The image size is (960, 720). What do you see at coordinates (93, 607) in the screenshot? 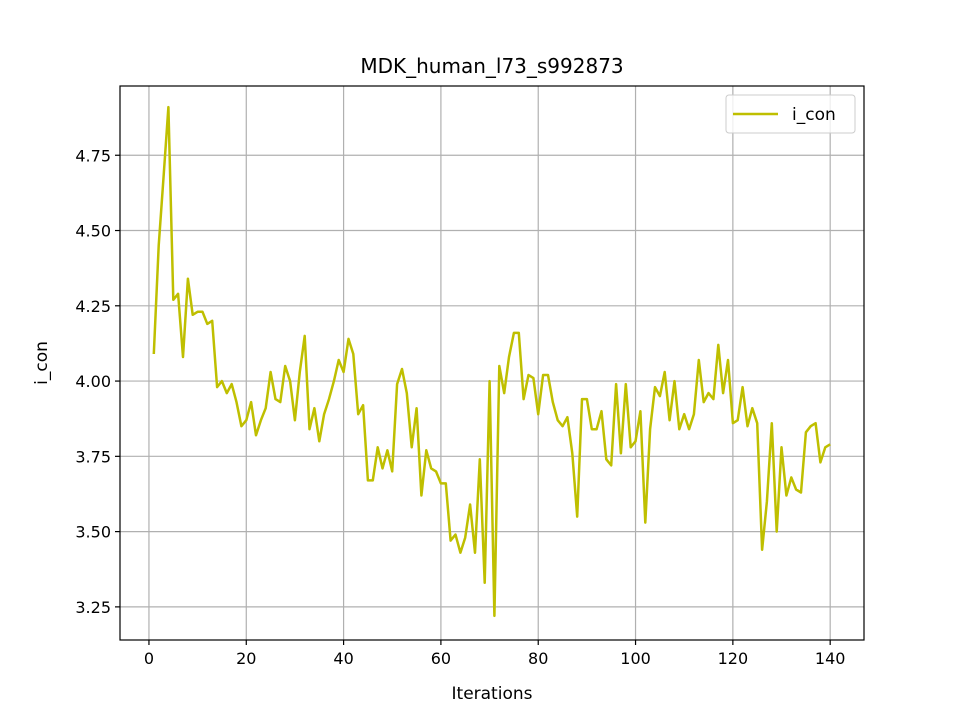
I see `y-tick-label: 3.25` at bounding box center [93, 607].